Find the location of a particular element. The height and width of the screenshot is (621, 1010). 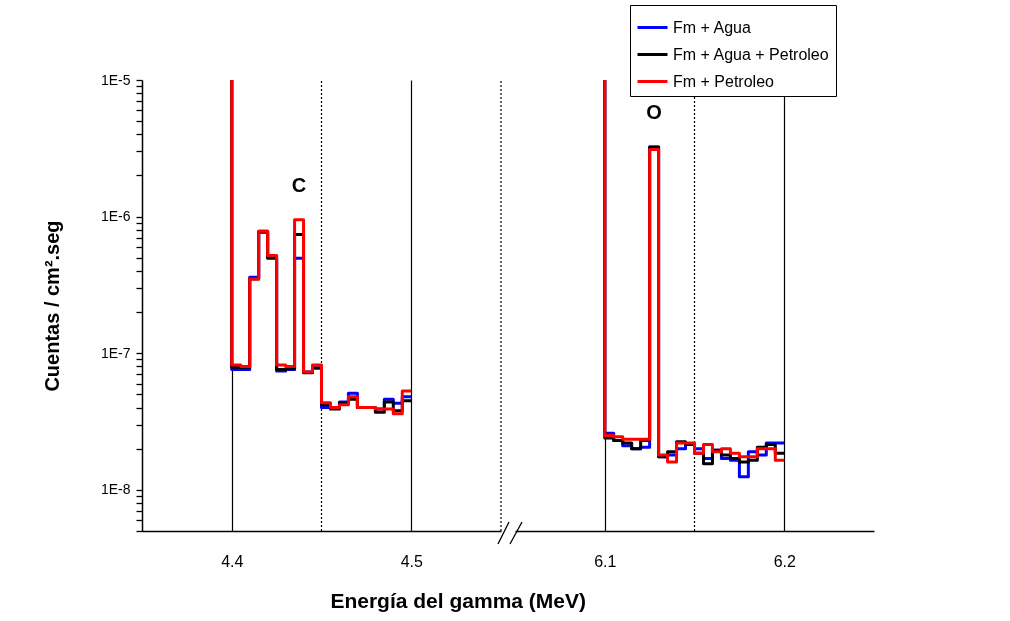

x-tick-label: 6.1 is located at coordinates (605, 561).